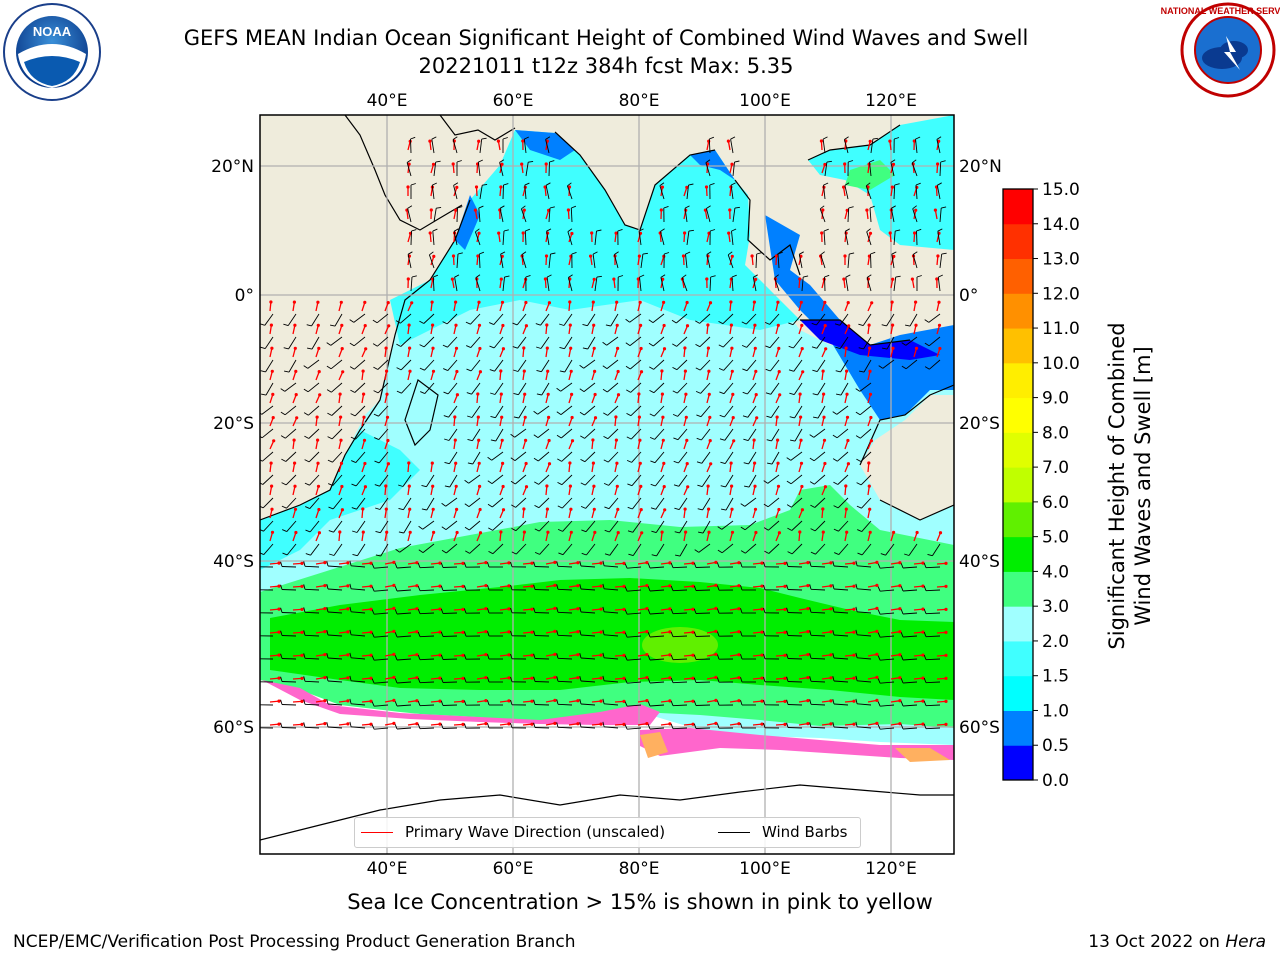 The height and width of the screenshot is (960, 1280). What do you see at coordinates (712, 165) in the screenshot?
I see `swh-0.5-1m-bengal` at bounding box center [712, 165].